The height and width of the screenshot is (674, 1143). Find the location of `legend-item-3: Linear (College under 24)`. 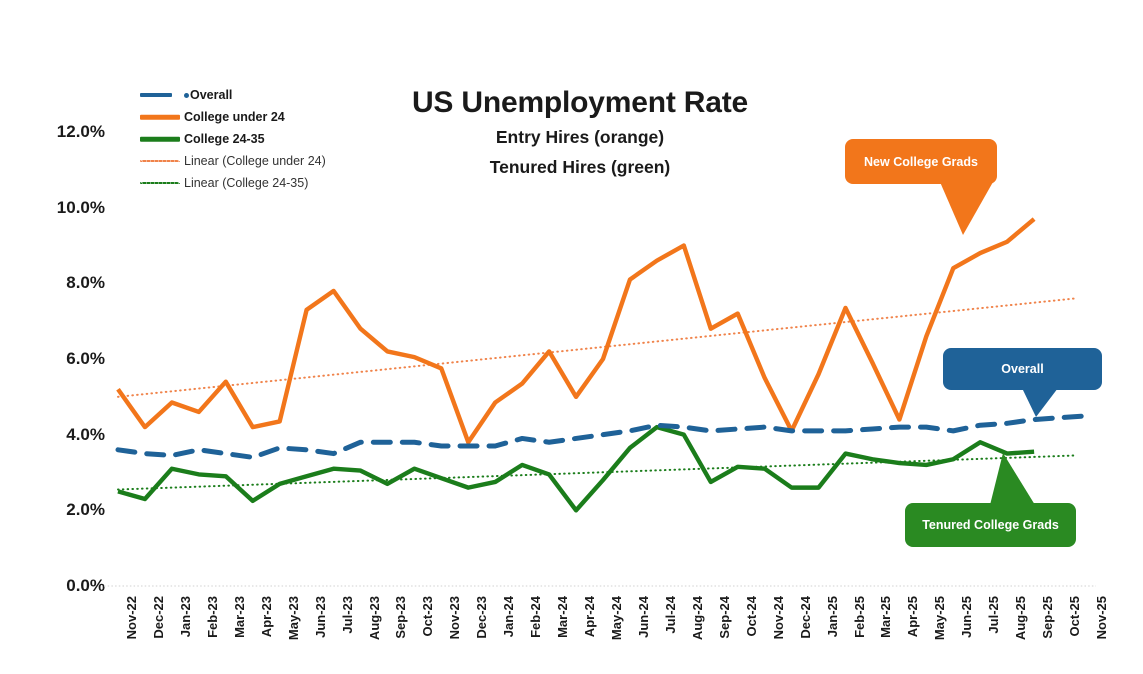

legend-item-3: Linear (College under 24) is located at coordinates (275, 161).